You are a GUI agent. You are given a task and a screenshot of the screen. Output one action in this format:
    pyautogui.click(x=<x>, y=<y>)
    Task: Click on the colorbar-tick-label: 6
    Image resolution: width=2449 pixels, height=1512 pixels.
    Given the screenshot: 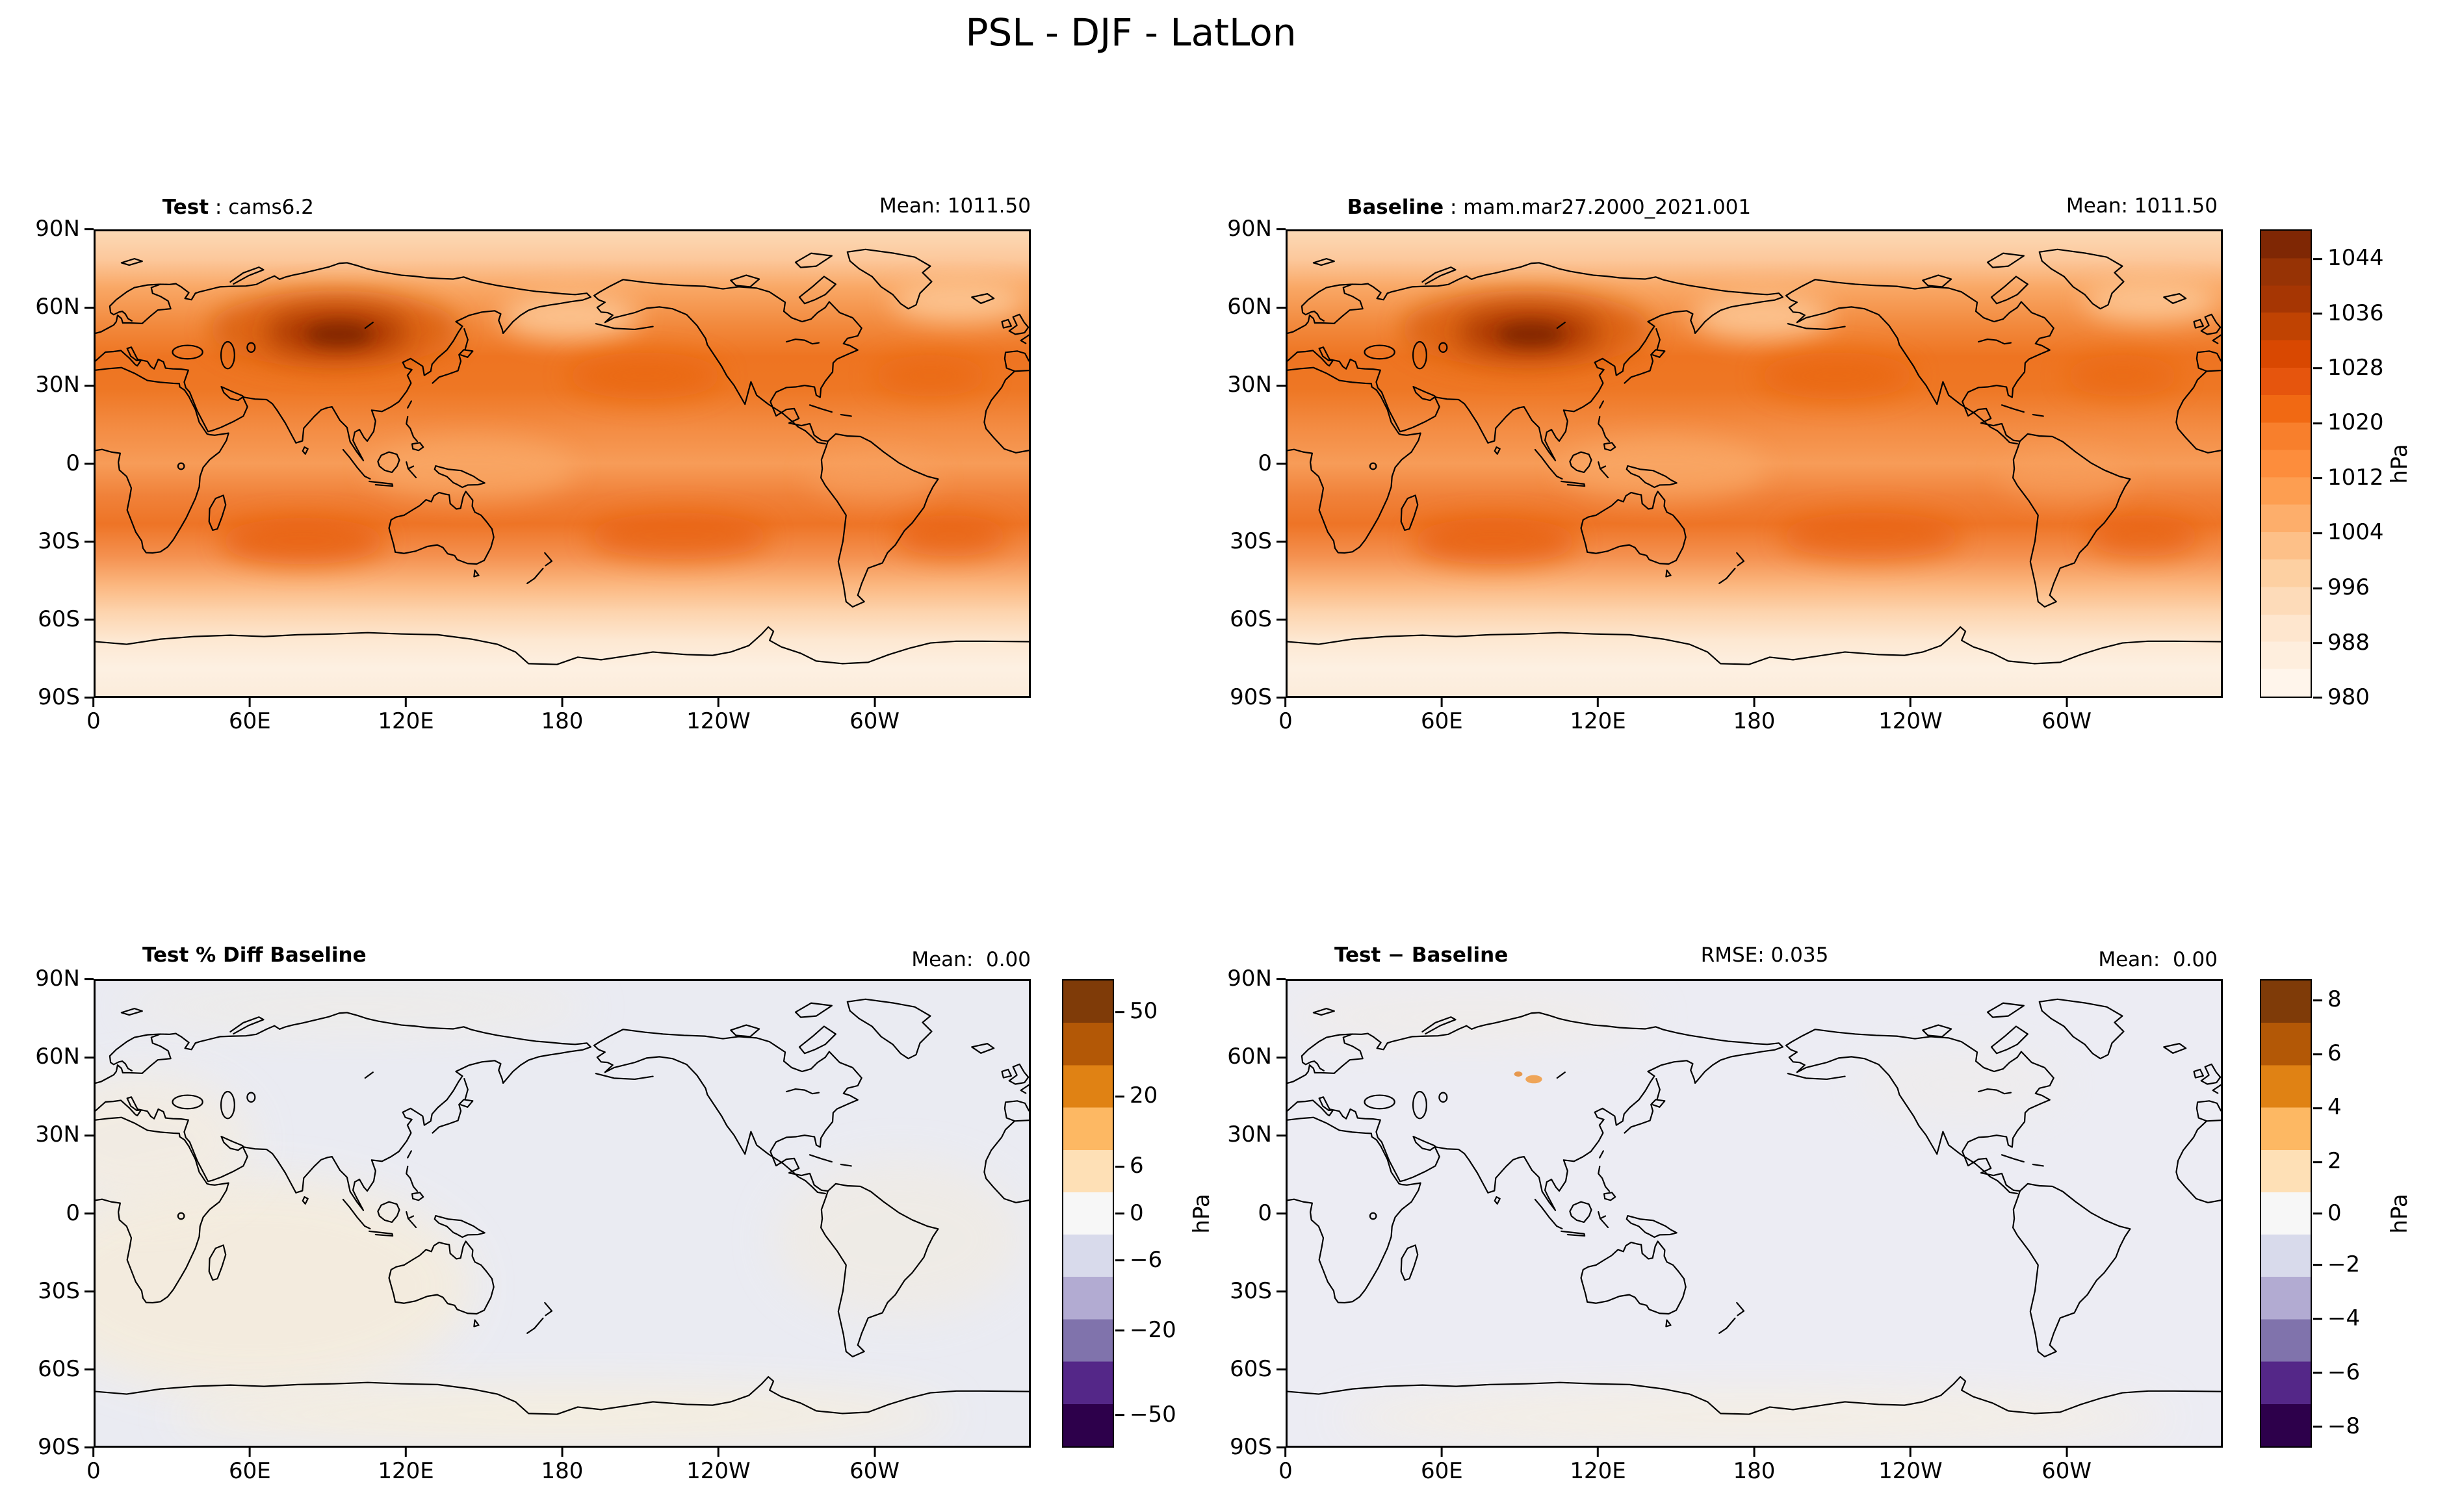 What is the action you would take?
    pyautogui.click(x=1137, y=1166)
    